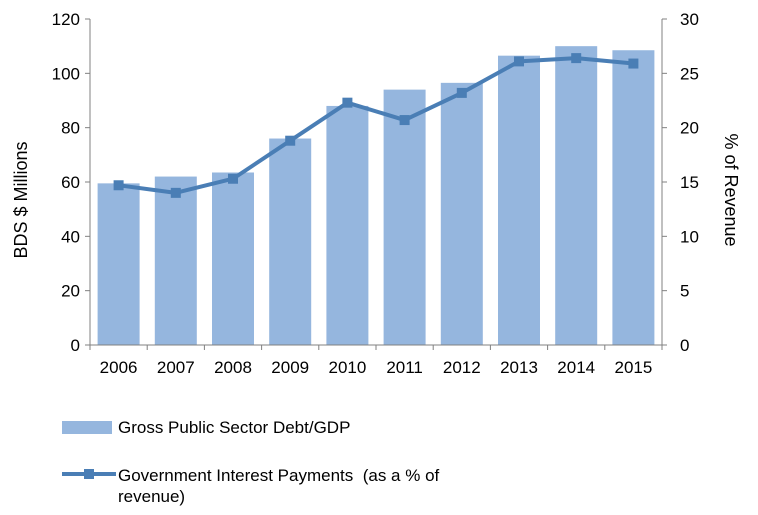 This screenshot has height=515, width=758. Describe the element at coordinates (175, 192) in the screenshot. I see `line-point-2007` at that location.